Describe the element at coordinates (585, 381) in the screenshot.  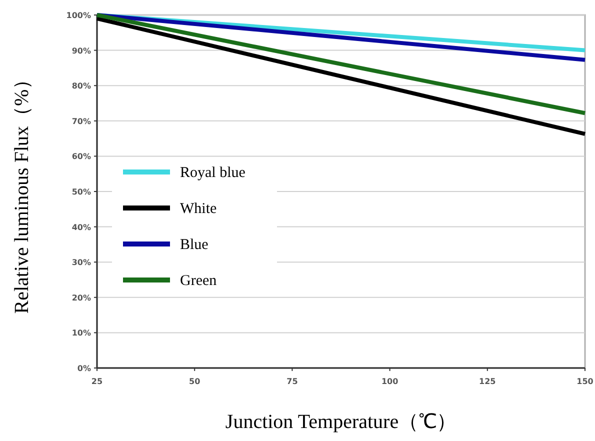
I see `x-tick-label: 150` at that location.